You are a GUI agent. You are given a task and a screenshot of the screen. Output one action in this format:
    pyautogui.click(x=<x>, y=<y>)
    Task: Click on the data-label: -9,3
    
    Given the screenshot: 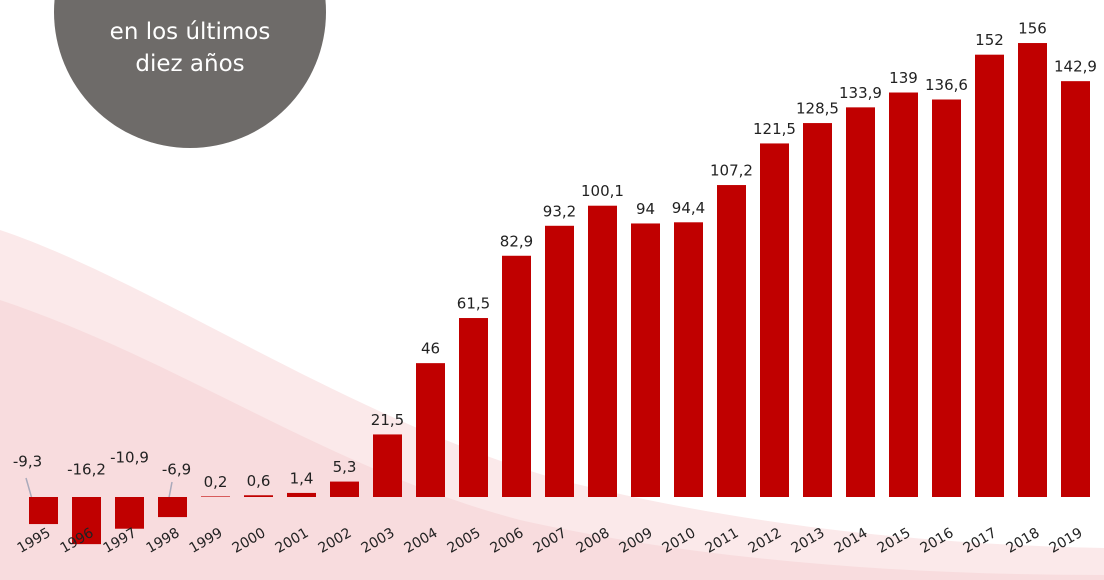 What is the action you would take?
    pyautogui.click(x=27, y=462)
    